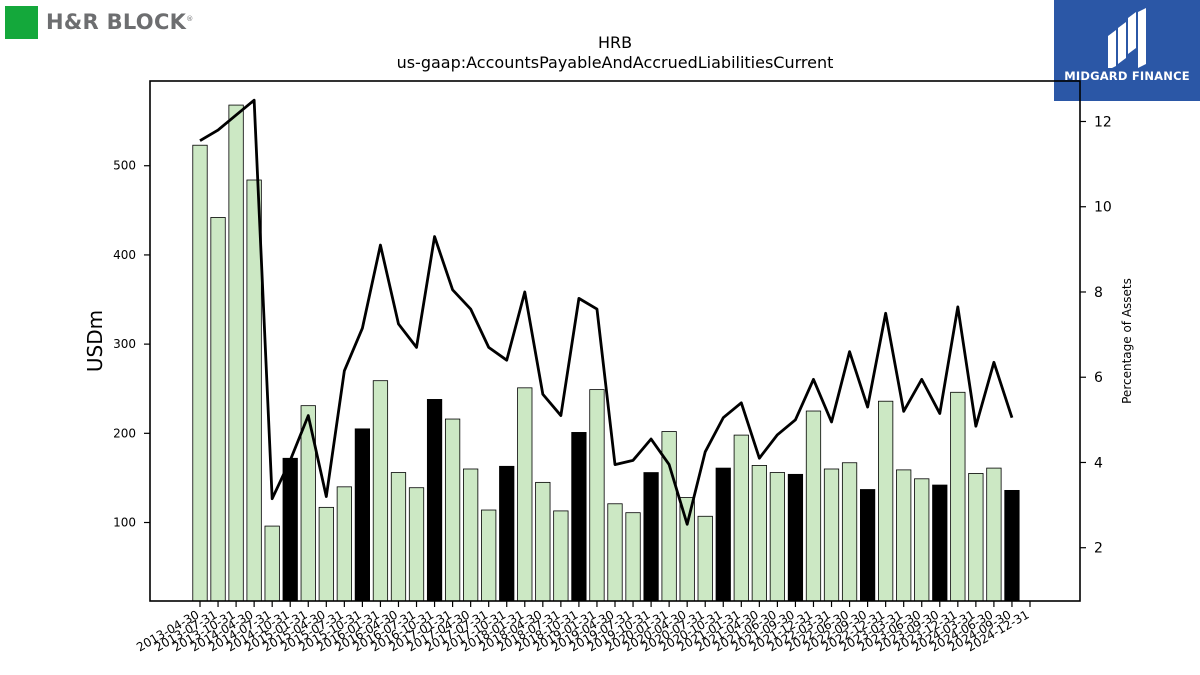 Image resolution: width=1200 pixels, height=675 pixels. What do you see at coordinates (1127, 341) in the screenshot?
I see `y2-axis-label: Percentage of Assets` at bounding box center [1127, 341].